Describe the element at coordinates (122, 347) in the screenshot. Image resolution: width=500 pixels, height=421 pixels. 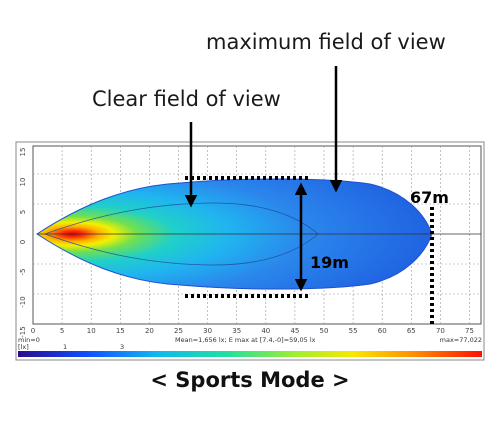
I see `scale-label-3: 3` at that location.